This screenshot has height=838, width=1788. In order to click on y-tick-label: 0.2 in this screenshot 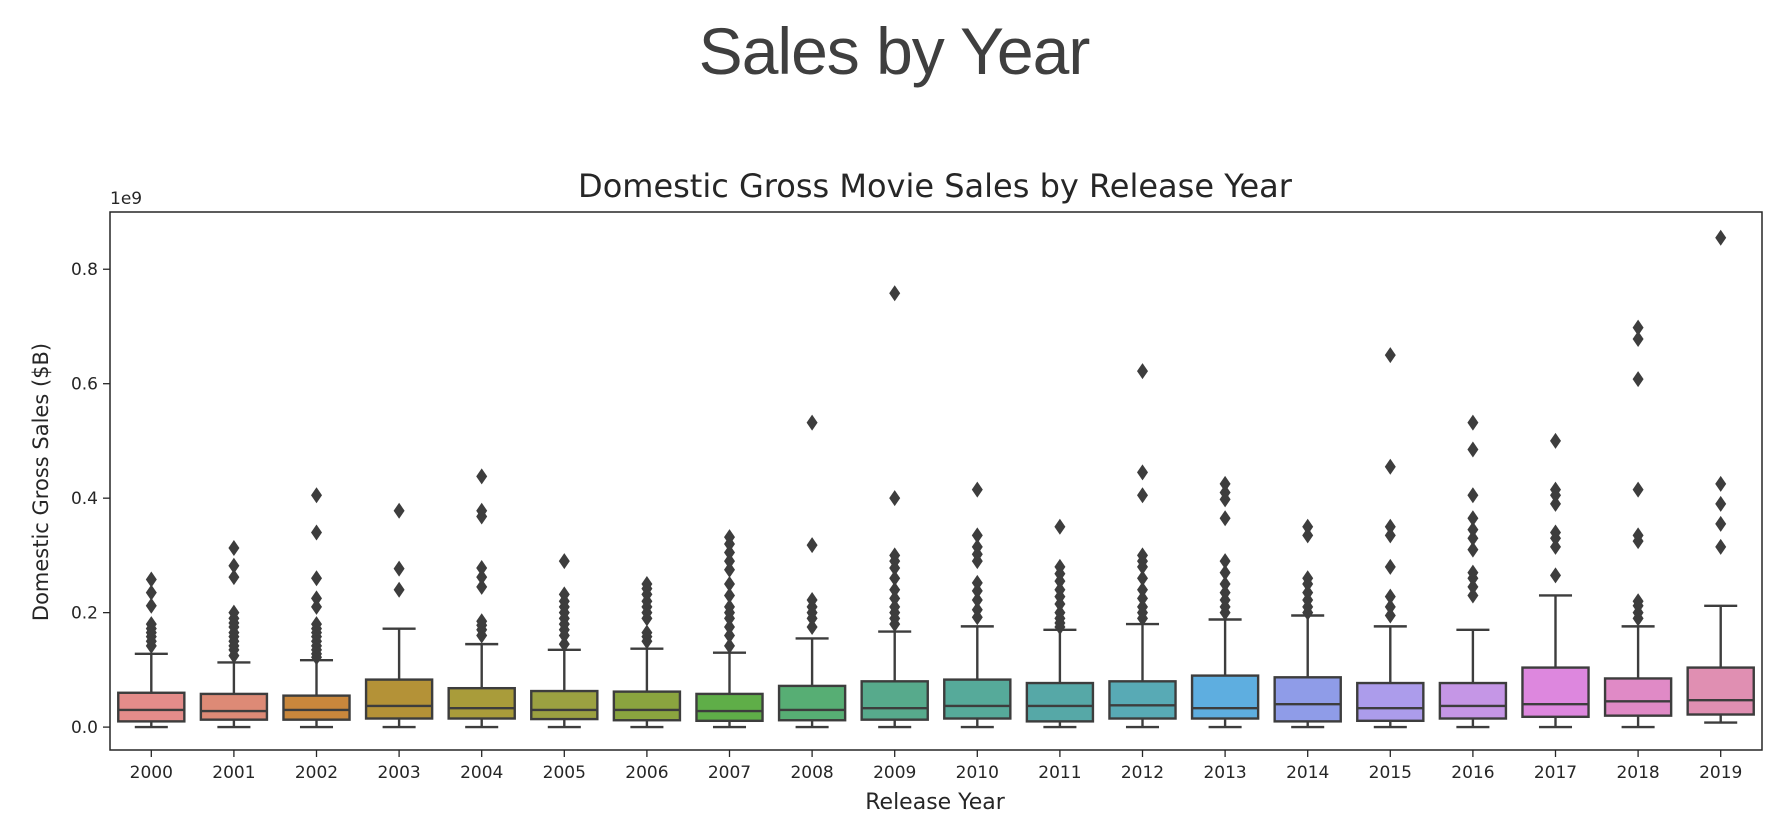, I will do `click(84, 614)`.